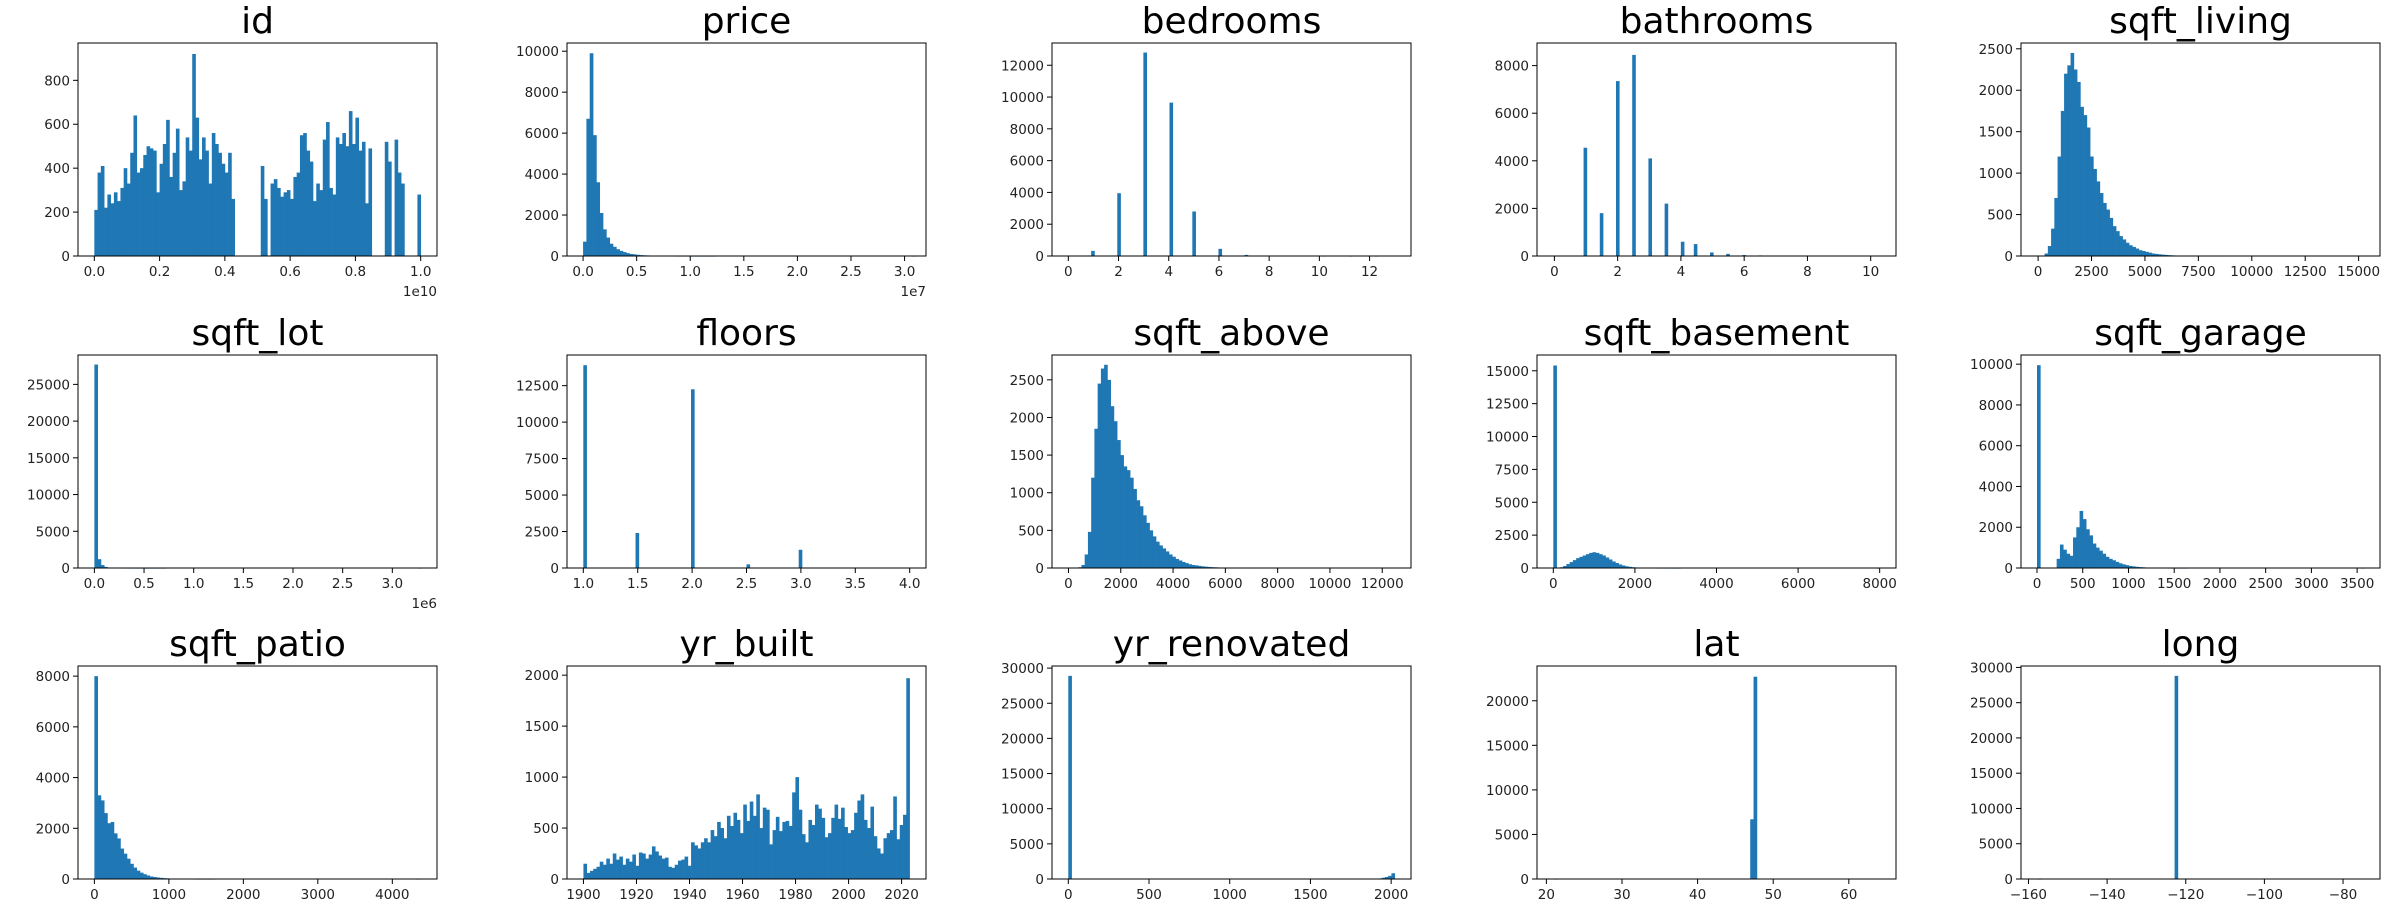 The height and width of the screenshot is (910, 2391). I want to click on x-tick-label: 0.4, so click(224, 272).